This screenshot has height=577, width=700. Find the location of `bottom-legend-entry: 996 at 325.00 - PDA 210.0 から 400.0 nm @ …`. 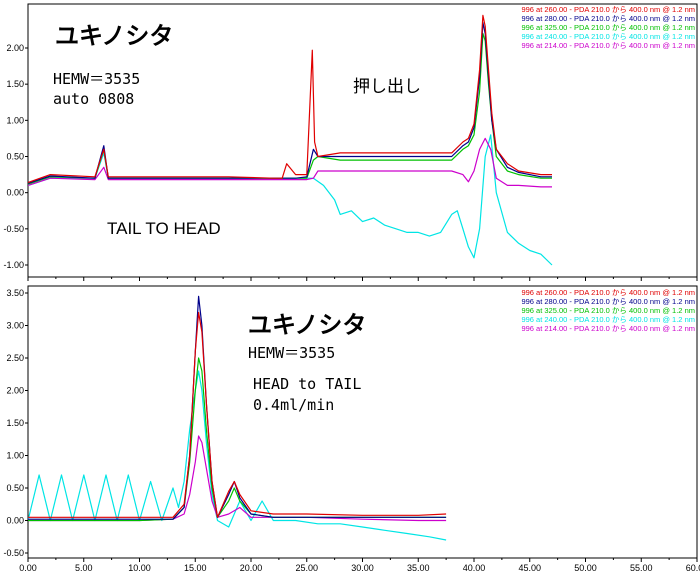

bottom-legend-entry: 996 at 325.00 - PDA 210.0 から 400.0 nm @ … is located at coordinates (608, 310).